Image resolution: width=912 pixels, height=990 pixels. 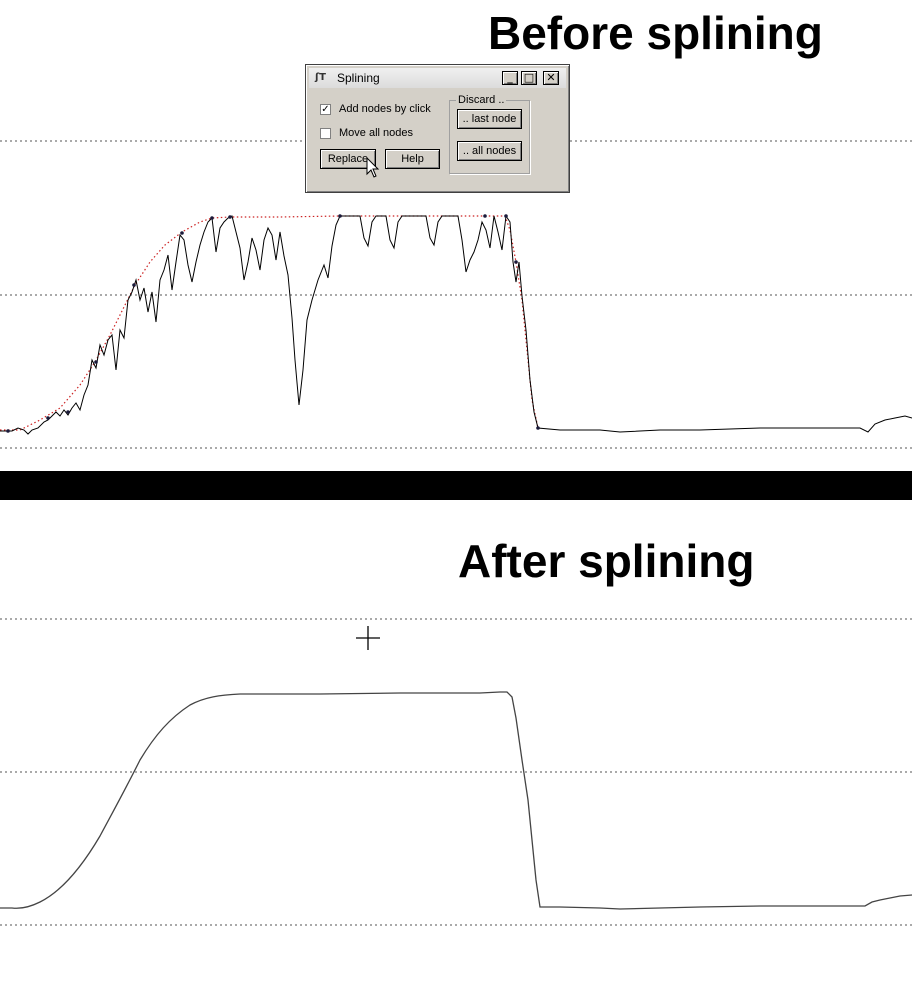 What do you see at coordinates (489, 119) in the screenshot?
I see `discard-last-node-button: .. last node` at bounding box center [489, 119].